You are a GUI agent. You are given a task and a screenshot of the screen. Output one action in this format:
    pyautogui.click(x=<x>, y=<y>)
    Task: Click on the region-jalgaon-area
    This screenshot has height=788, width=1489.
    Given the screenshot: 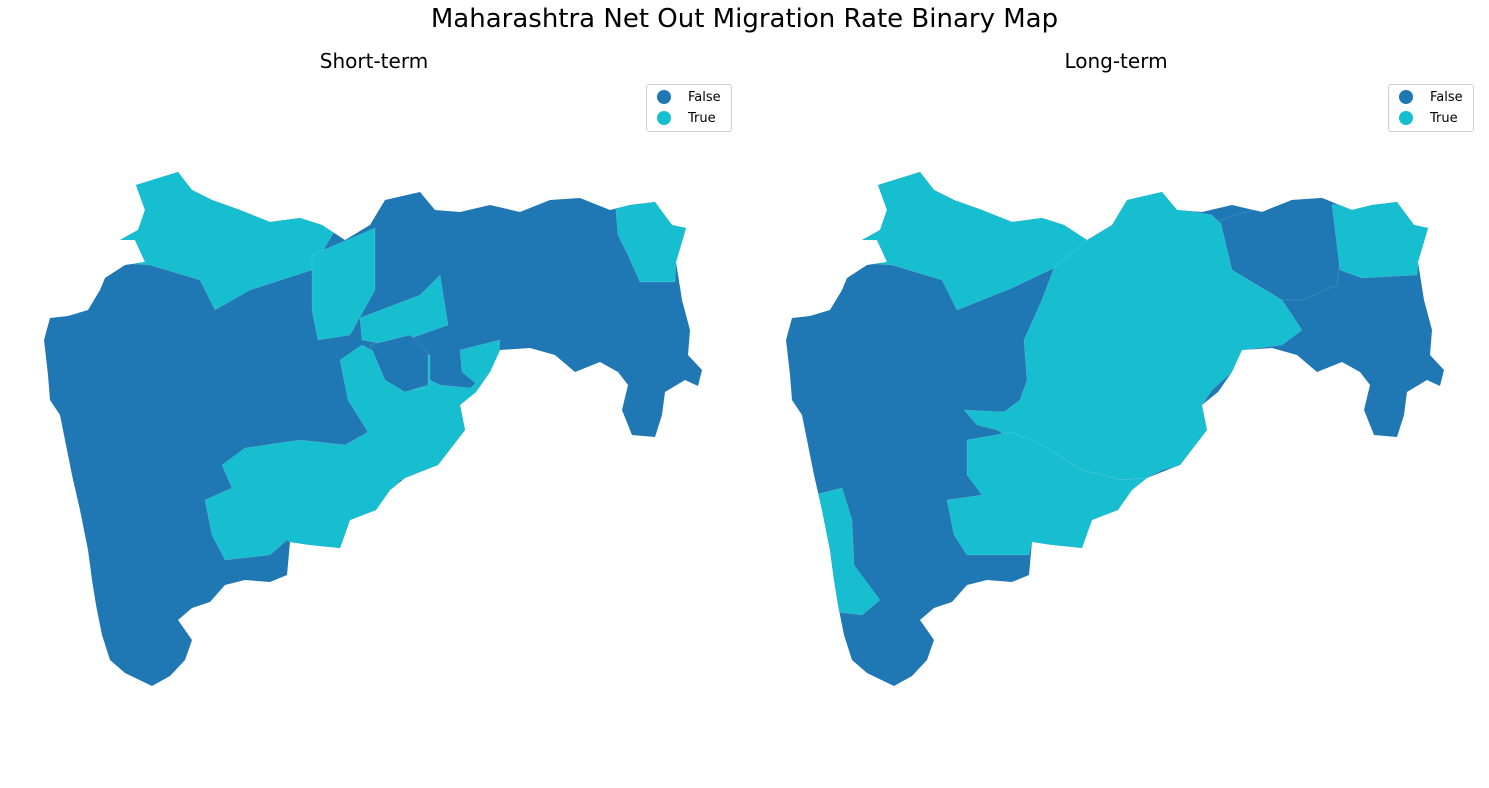 What is the action you would take?
    pyautogui.click(x=404, y=310)
    